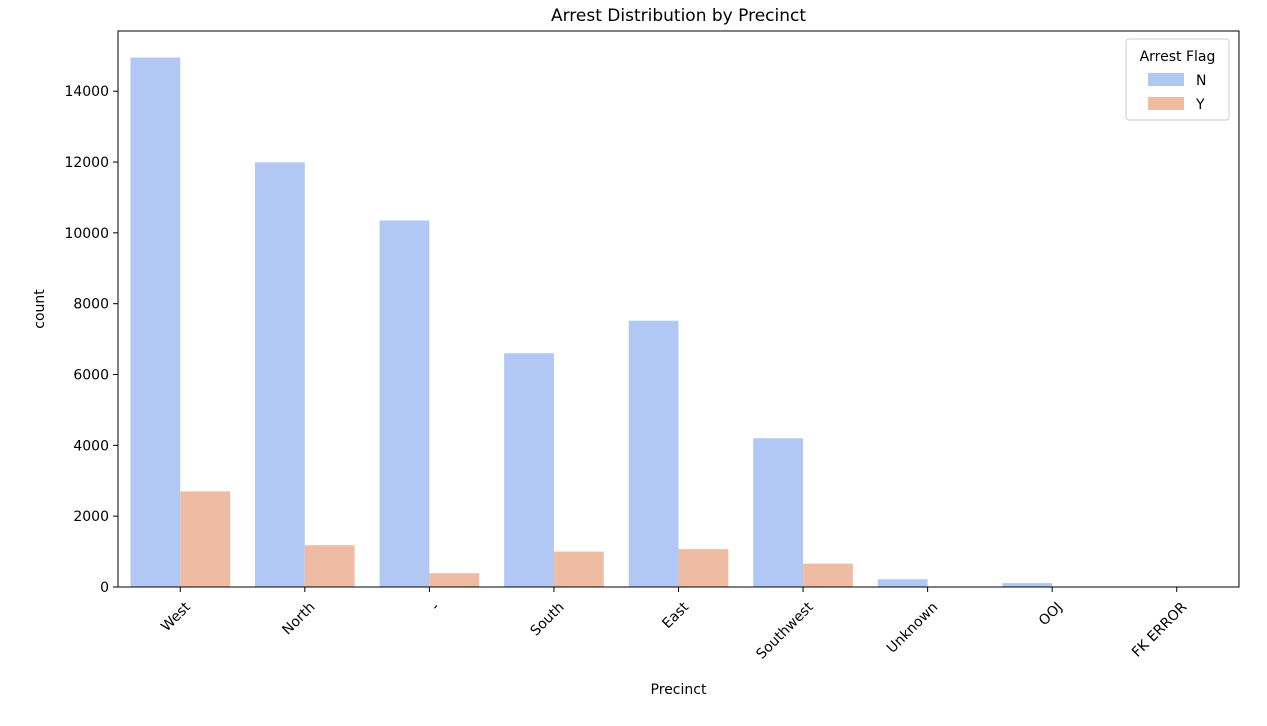 Image resolution: width=1267 pixels, height=726 pixels. What do you see at coordinates (675, 615) in the screenshot?
I see `x-tick-label: East` at bounding box center [675, 615].